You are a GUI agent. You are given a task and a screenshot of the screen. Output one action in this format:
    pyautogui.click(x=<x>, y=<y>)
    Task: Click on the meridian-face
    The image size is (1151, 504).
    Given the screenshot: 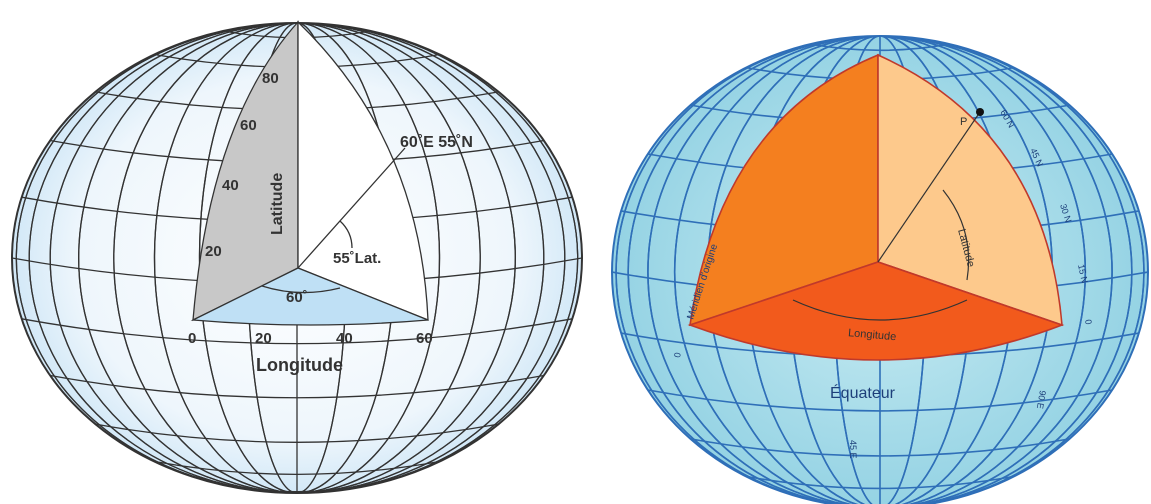 What is the action you would take?
    pyautogui.click(x=363, y=170)
    